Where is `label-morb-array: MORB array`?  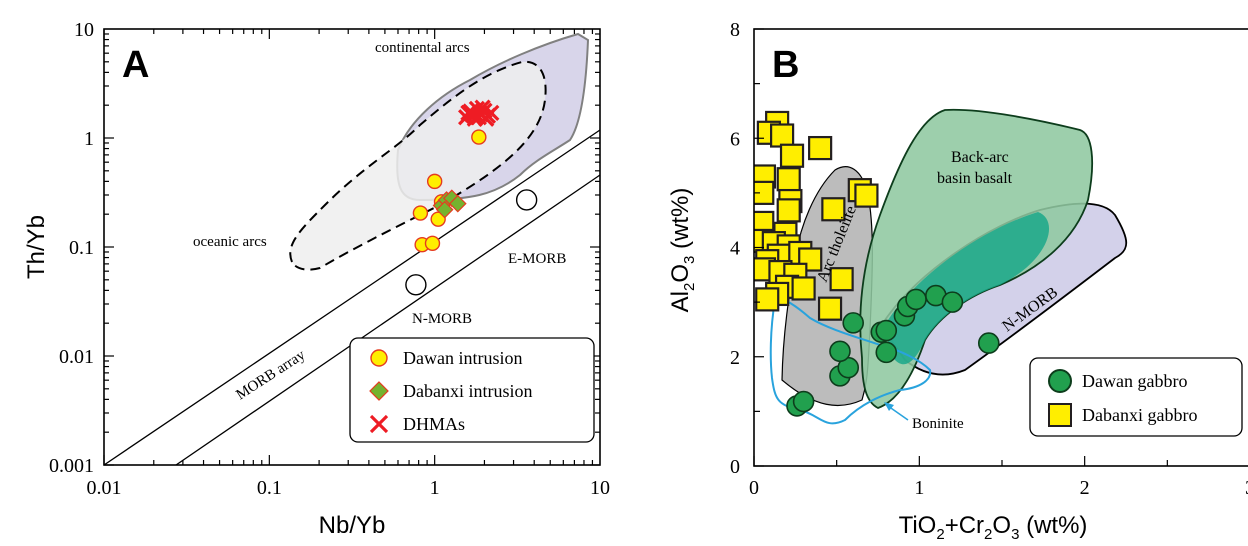
label-morb-array: MORB array is located at coordinates (270, 375).